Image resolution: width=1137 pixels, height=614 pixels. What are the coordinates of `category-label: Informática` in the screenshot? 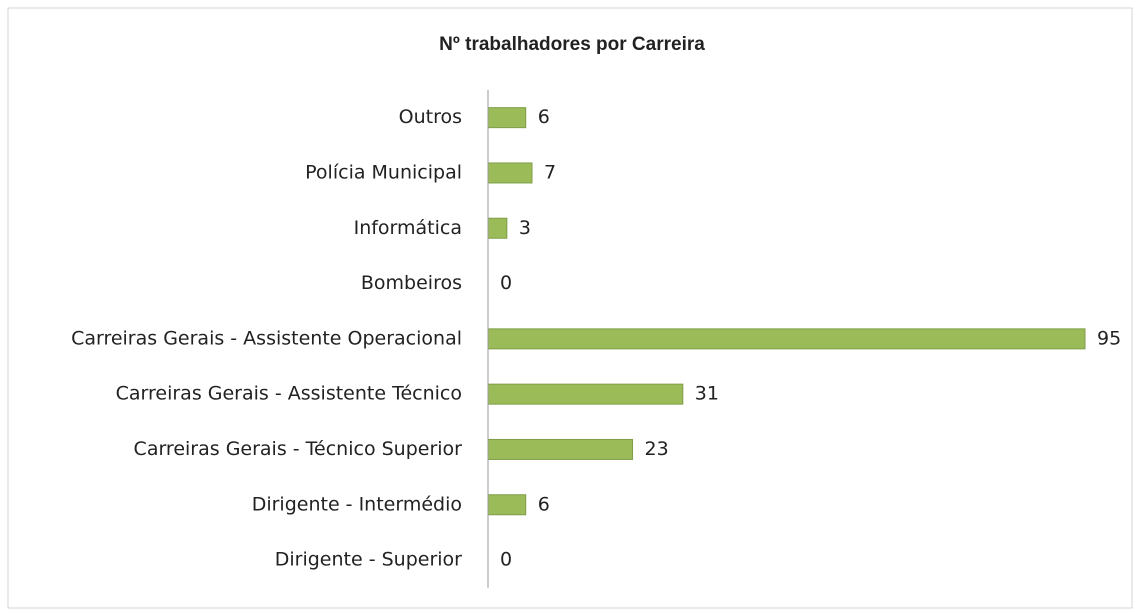 It's located at (408, 228).